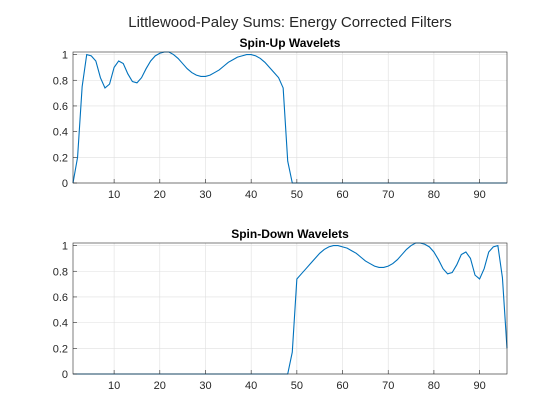  What do you see at coordinates (205, 386) in the screenshot?
I see `spin-down-xtick-label: 30` at bounding box center [205, 386].